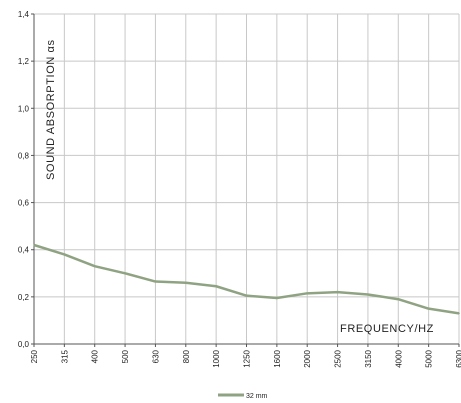  What do you see at coordinates (398, 358) in the screenshot?
I see `x-tick-label: 4000` at bounding box center [398, 358].